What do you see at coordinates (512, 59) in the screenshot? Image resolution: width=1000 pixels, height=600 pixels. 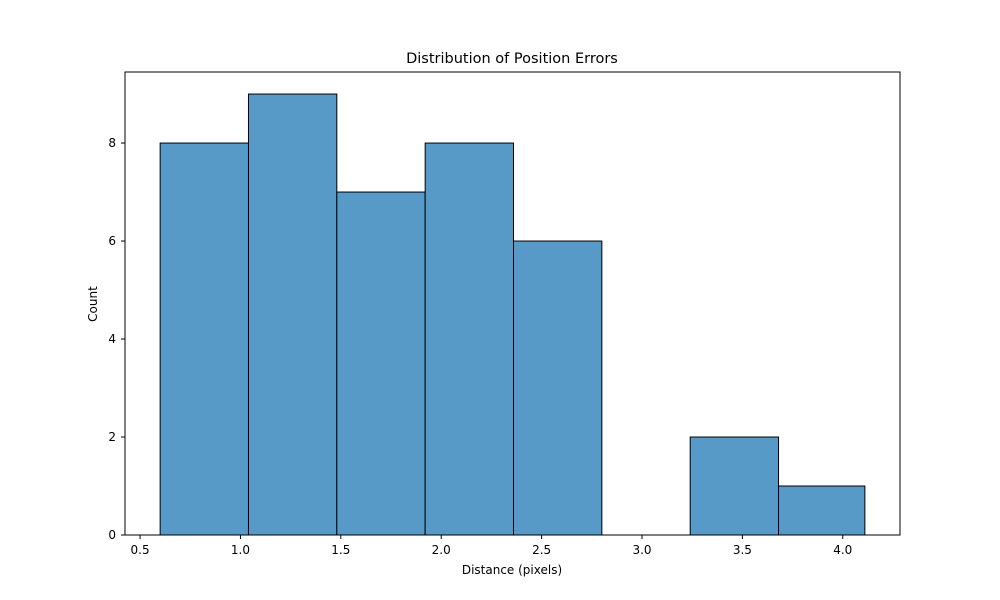 I see `chart-title: Distribution of Position Errors` at bounding box center [512, 59].